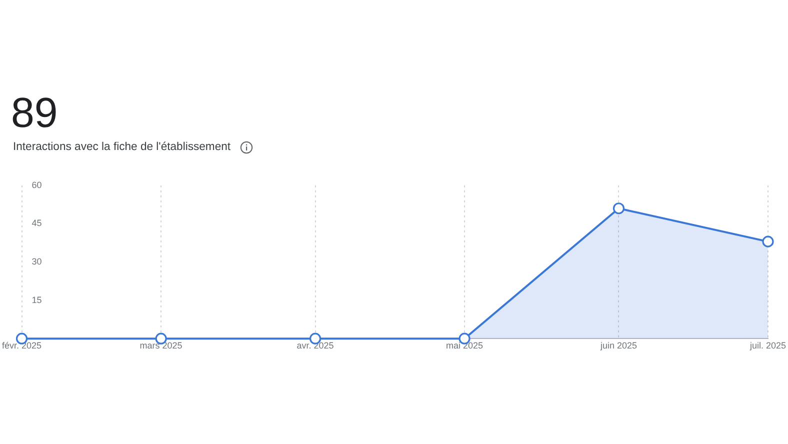  What do you see at coordinates (37, 185) in the screenshot?
I see `y-tick-label: 60` at bounding box center [37, 185].